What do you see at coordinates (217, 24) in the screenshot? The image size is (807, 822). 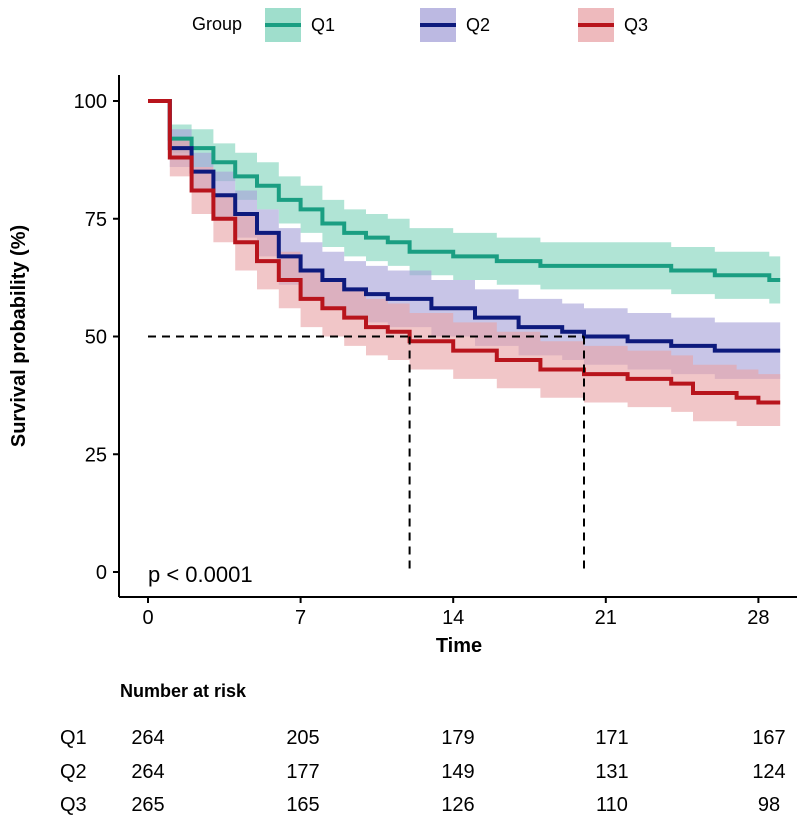 I see `legend-title: Group` at bounding box center [217, 24].